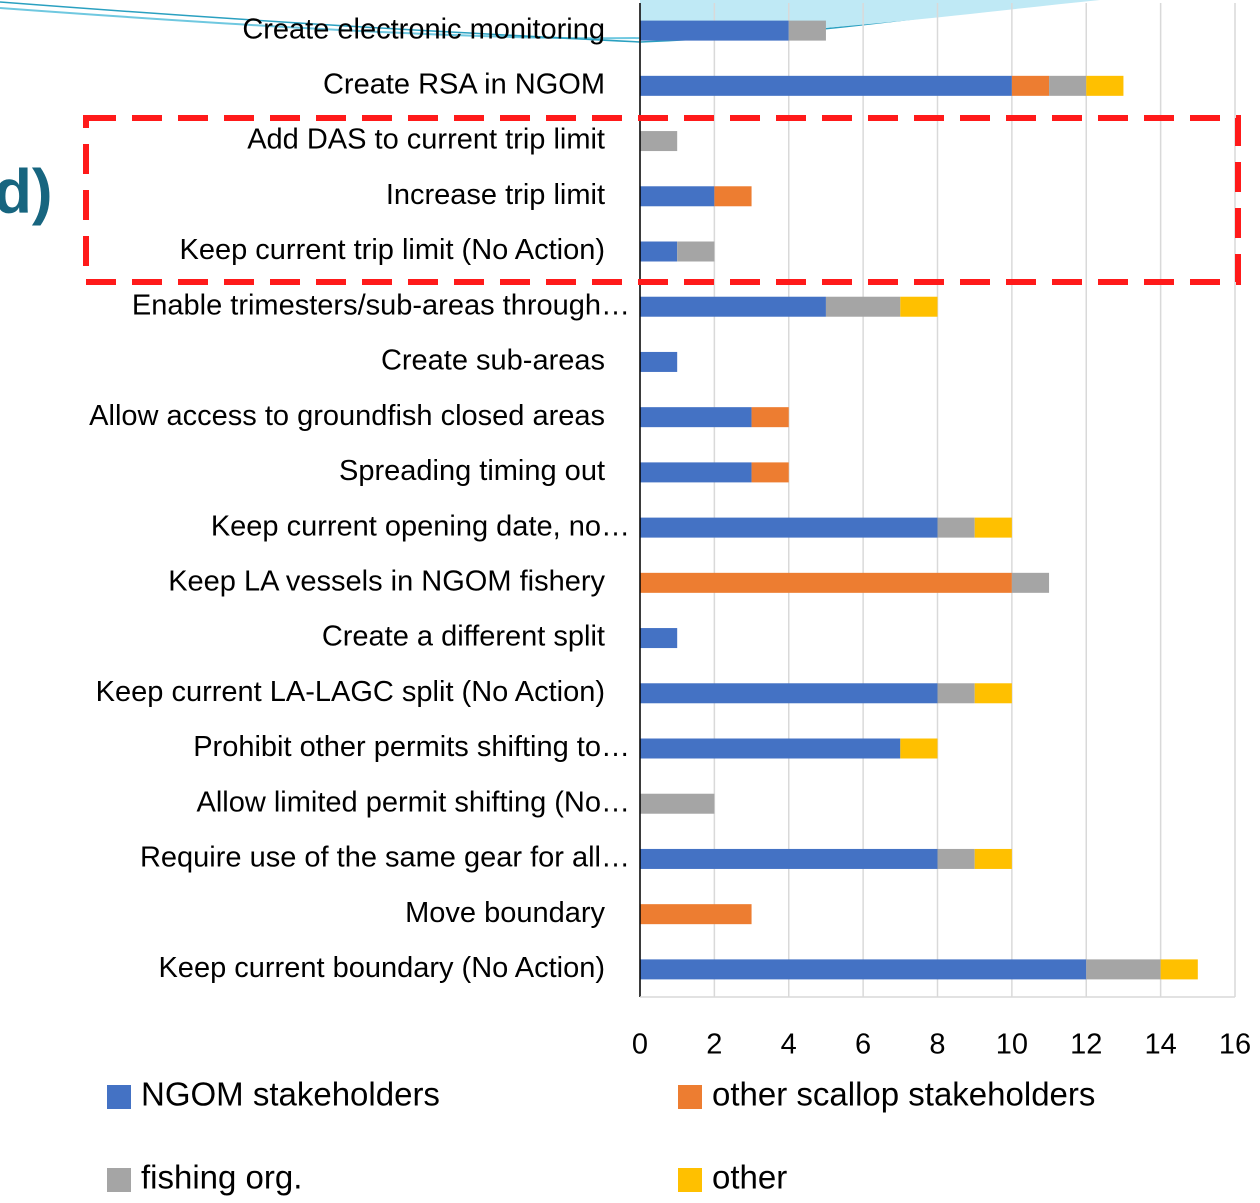 Image resolution: width=1260 pixels, height=1203 pixels. What do you see at coordinates (347, 416) in the screenshot?
I see `y-tick-label: Allow access to groundfish closed areas` at bounding box center [347, 416].